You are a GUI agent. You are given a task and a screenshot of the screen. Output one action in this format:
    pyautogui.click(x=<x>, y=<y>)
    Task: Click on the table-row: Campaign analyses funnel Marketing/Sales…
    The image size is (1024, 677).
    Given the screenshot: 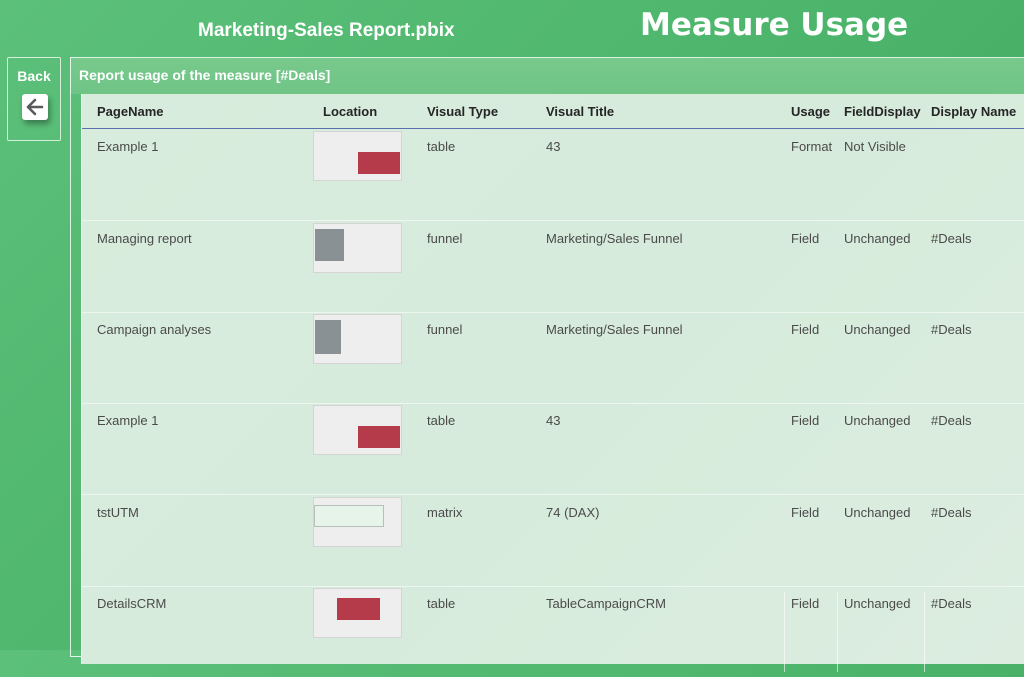 What is the action you would take?
    pyautogui.click(x=553, y=358)
    